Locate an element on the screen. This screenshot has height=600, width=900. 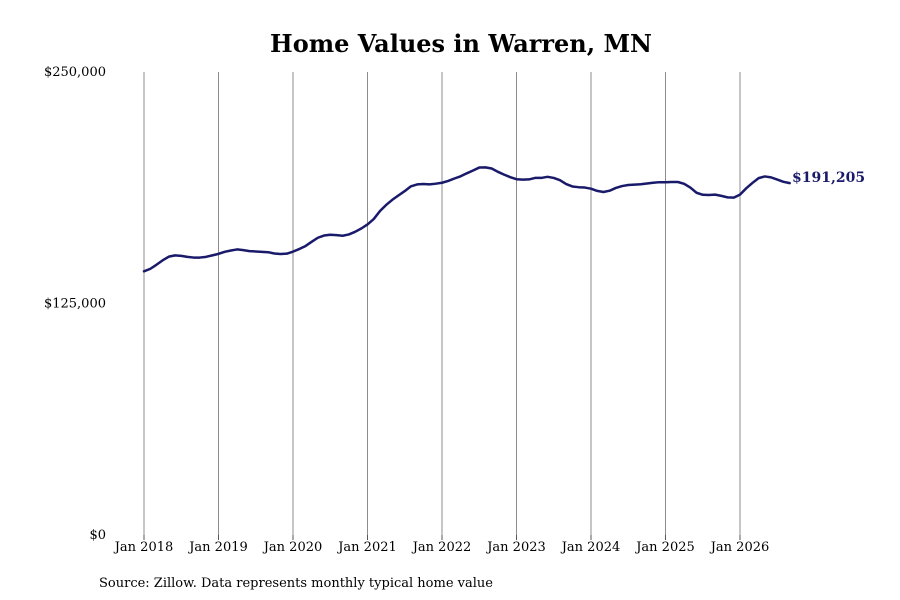
y-tick-label: $0 is located at coordinates (97, 535).